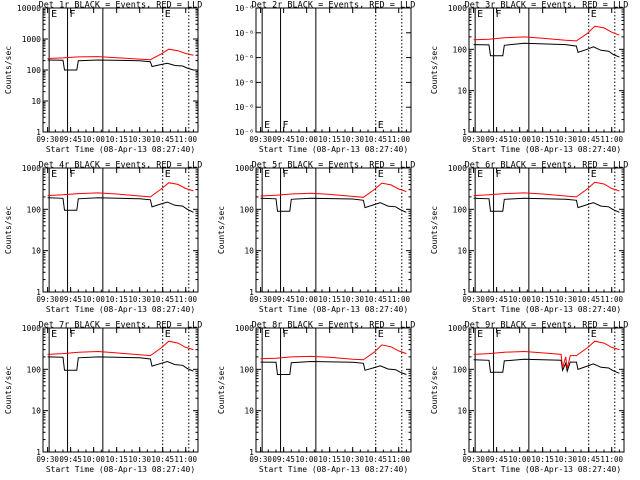 This screenshot has height=480, width=640. I want to click on y-tick-label: 10000, so click(29, 8).